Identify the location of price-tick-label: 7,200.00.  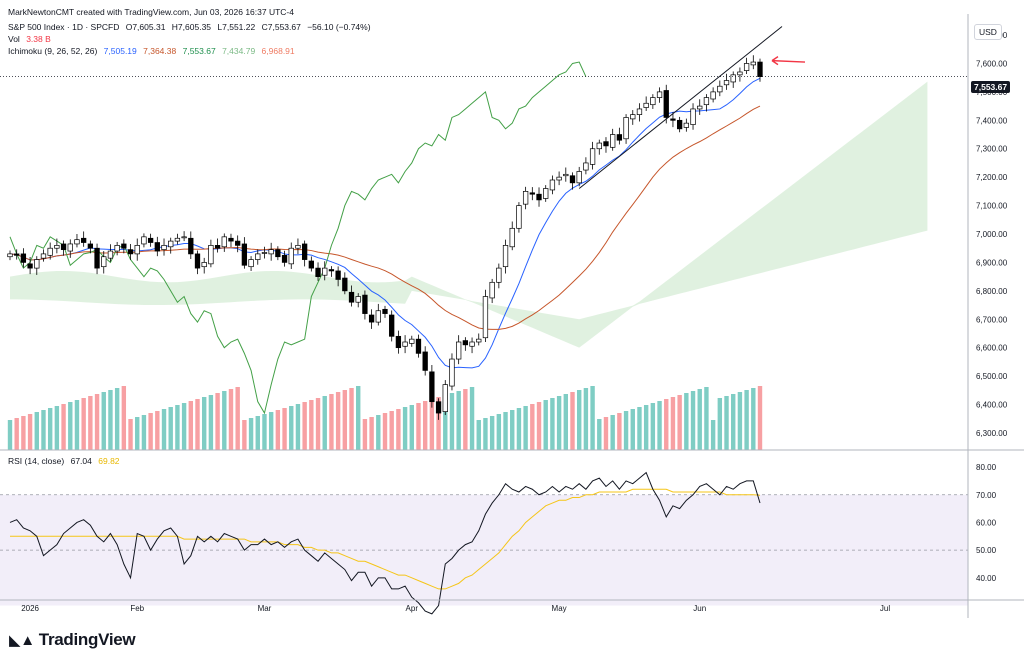
(992, 177).